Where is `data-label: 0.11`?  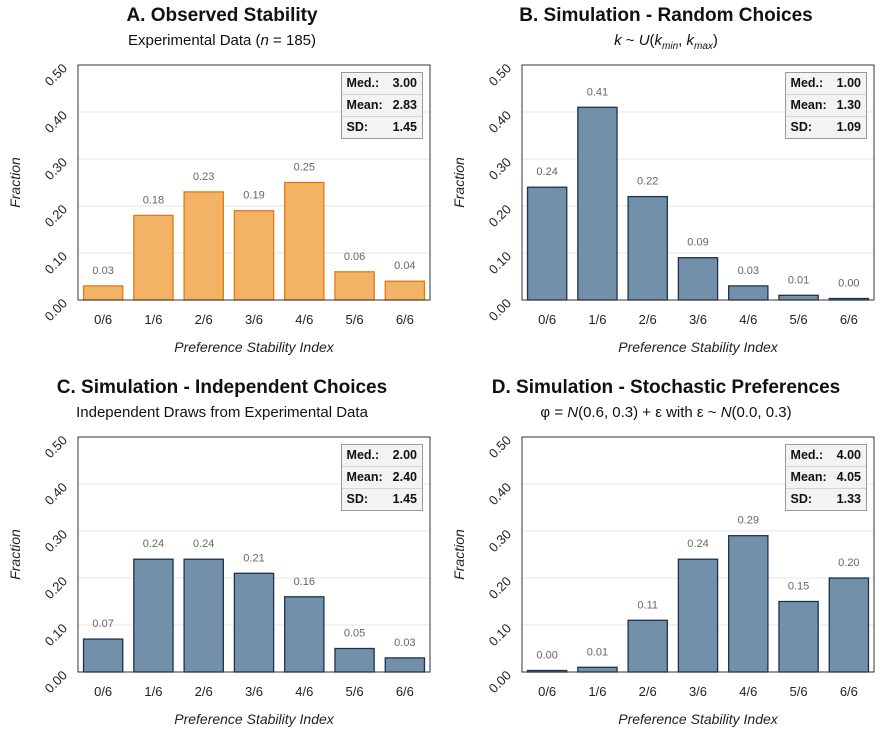
data-label: 0.11 is located at coordinates (647, 605).